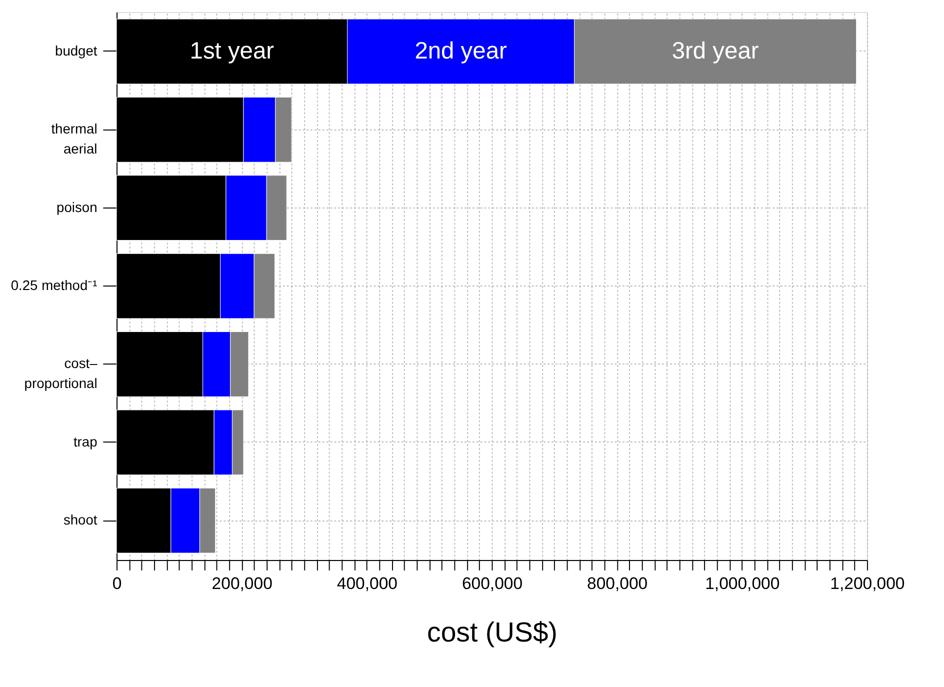  Describe the element at coordinates (492, 584) in the screenshot. I see `x-tick-label: 600,000` at that location.